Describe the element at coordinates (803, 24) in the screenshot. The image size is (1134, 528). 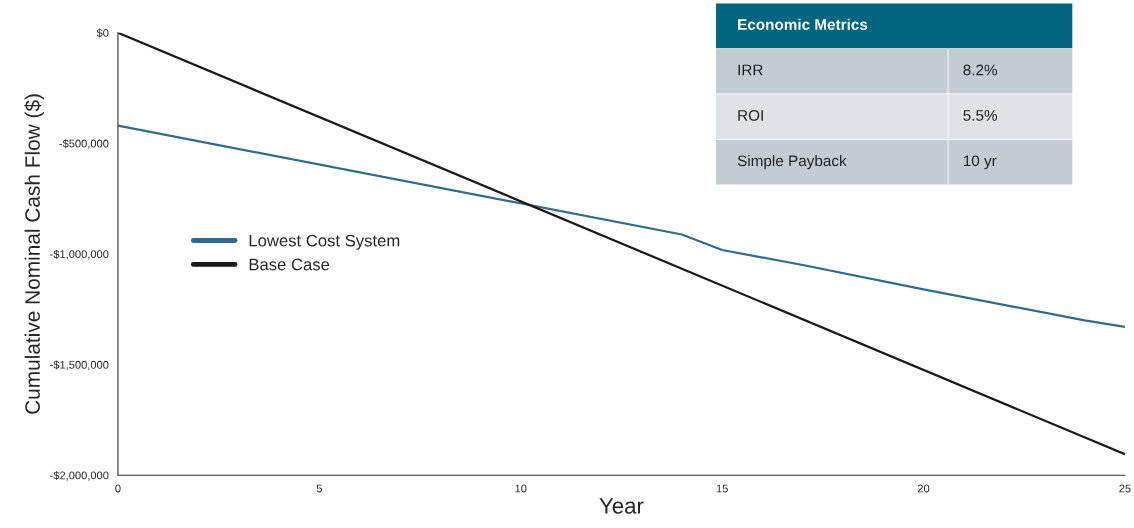
I see `text: Economic Metrics` at that location.